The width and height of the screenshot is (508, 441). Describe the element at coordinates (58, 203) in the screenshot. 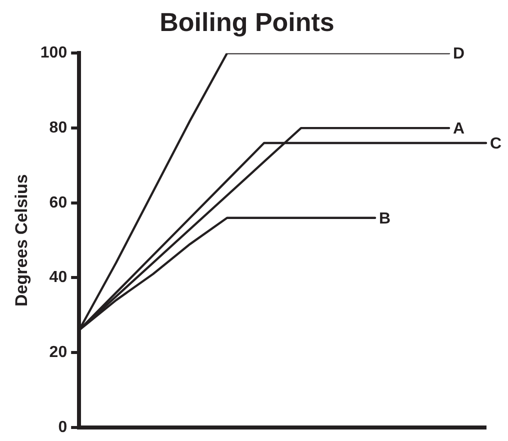

I see `y-tick-label: 60` at that location.